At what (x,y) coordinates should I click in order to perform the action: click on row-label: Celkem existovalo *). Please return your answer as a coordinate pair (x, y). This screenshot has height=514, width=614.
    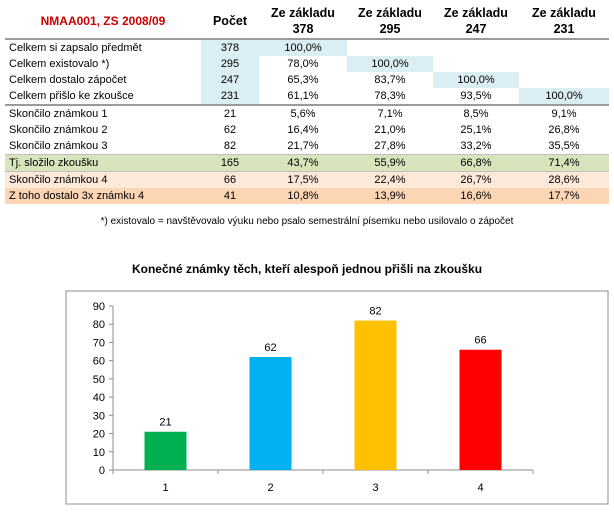
    Looking at the image, I should click on (59, 64).